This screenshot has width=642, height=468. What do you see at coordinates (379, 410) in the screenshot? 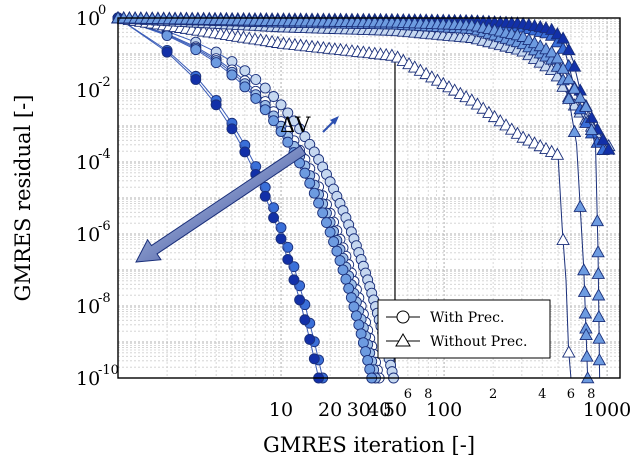
I see `x-tick-label: 40` at bounding box center [379, 410].